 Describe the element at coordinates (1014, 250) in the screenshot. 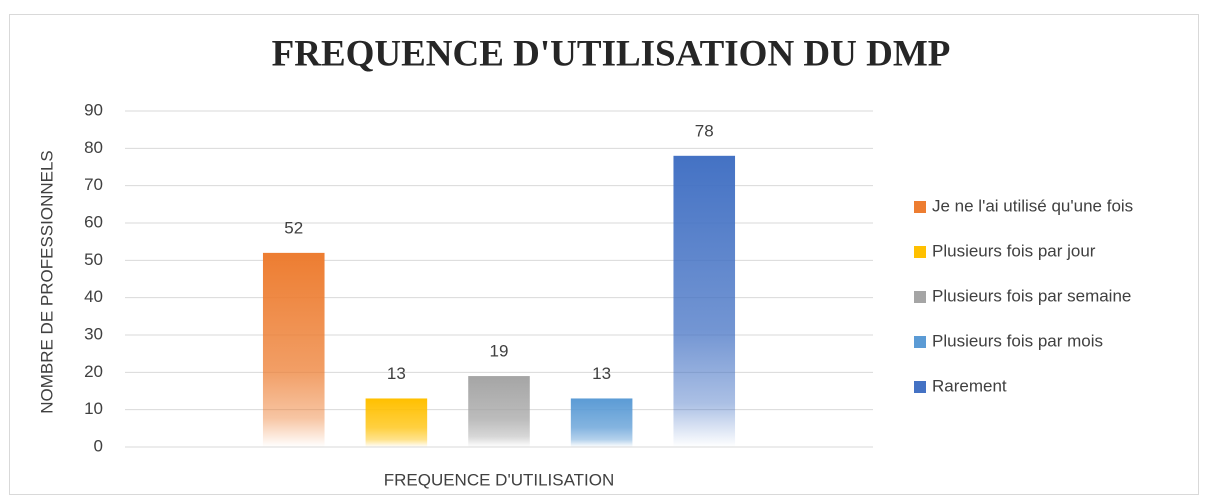

I see `legend-label: Plusieurs fois par jour` at that location.